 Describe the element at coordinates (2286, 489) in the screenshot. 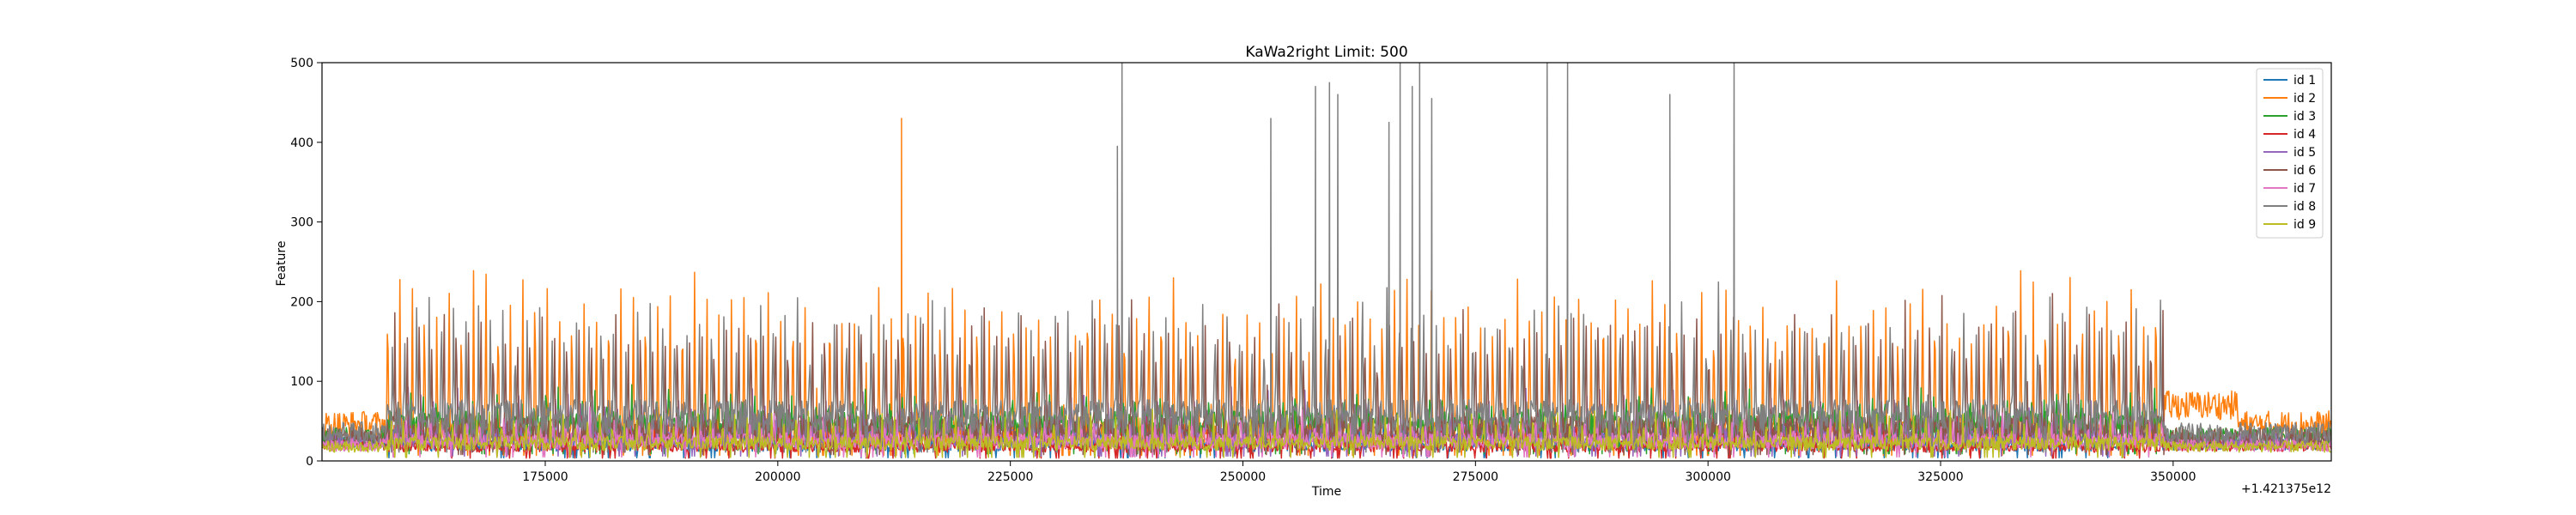

I see `x-axis-offset-label: +1.421375e12` at that location.